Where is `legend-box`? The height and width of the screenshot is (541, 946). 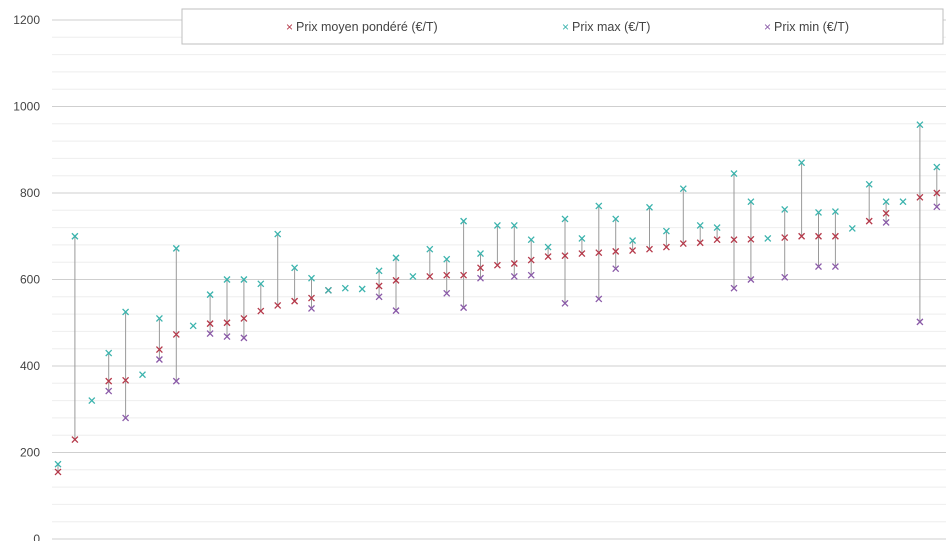
legend-box is located at coordinates (562, 26).